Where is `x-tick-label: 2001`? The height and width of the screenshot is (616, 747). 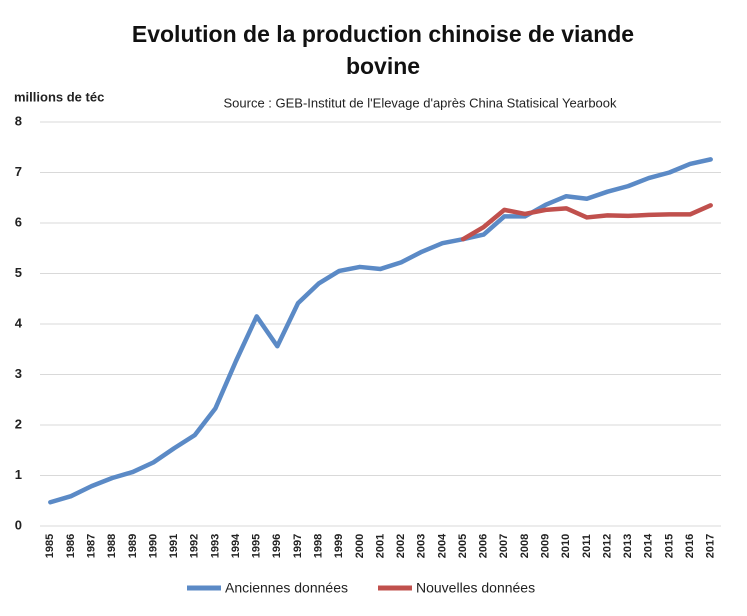
x-tick-label: 2001 is located at coordinates (380, 546).